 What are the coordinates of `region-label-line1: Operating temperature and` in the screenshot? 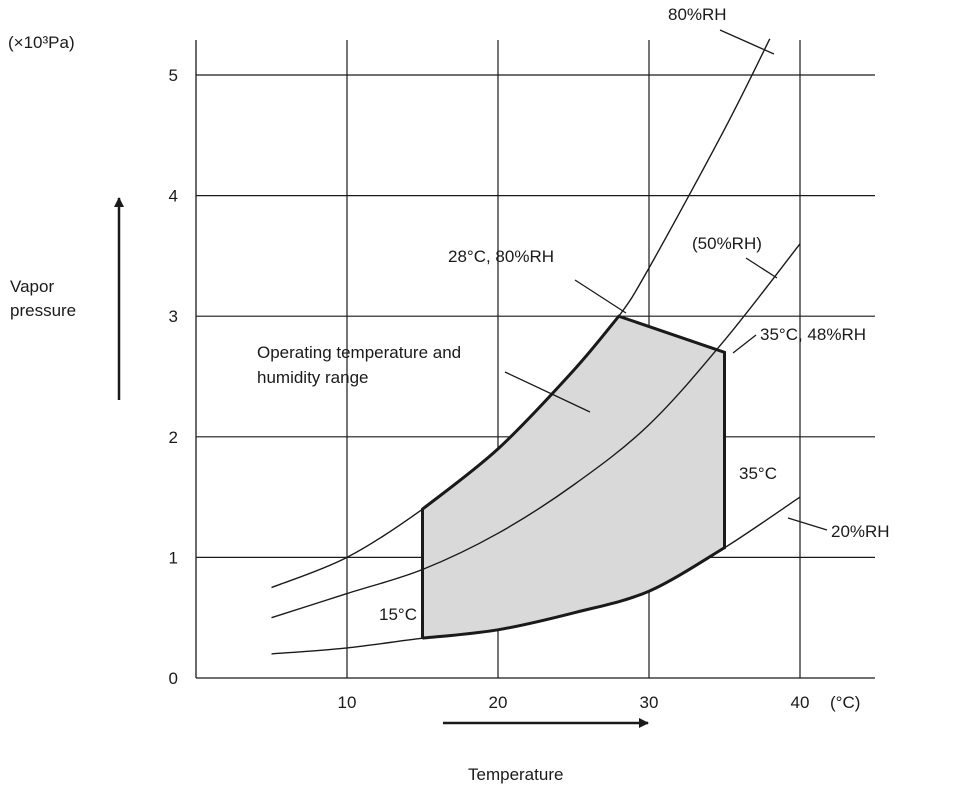 It's located at (359, 352).